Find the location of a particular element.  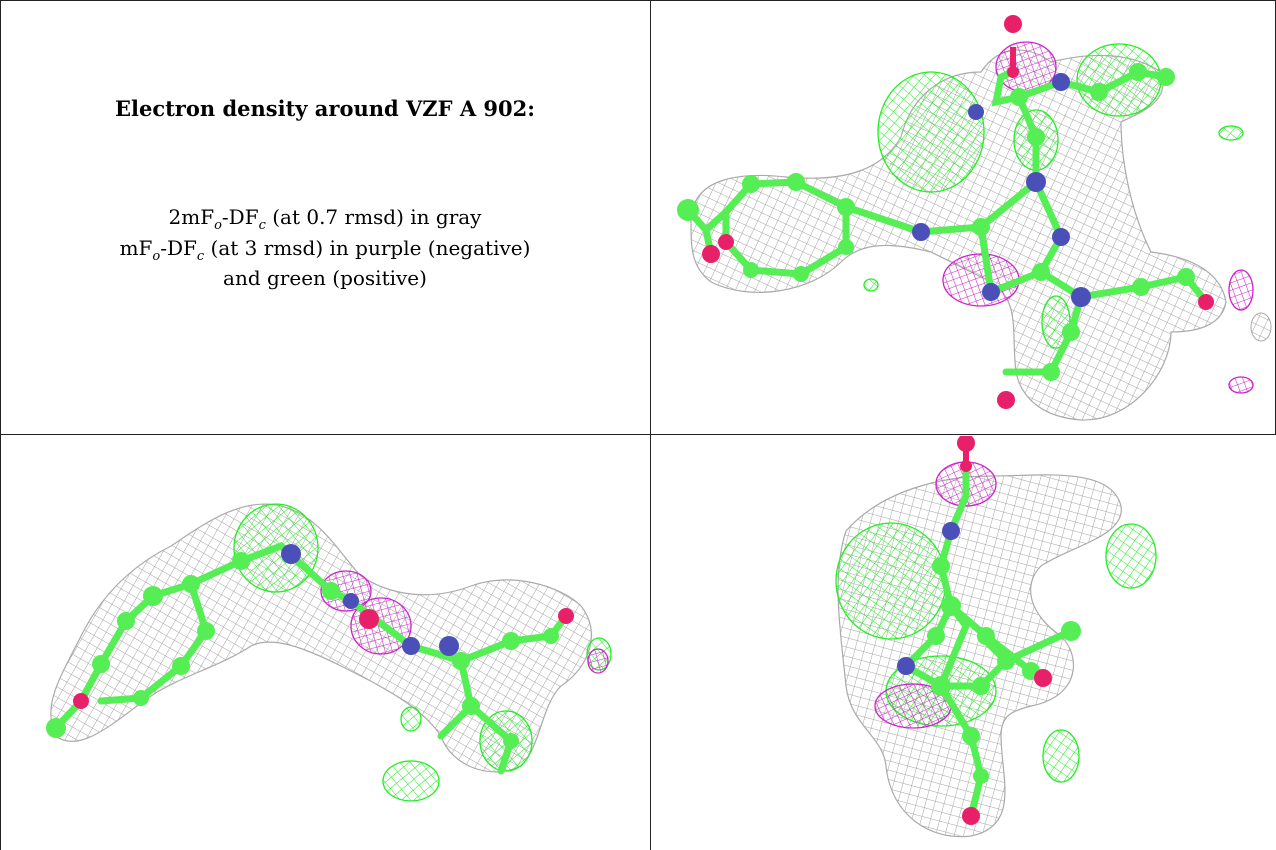

table-border-top is located at coordinates (638, 0).